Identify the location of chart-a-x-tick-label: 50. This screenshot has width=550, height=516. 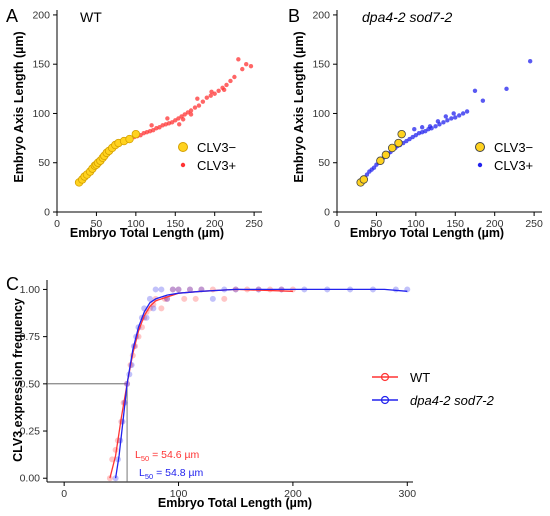
(97, 224).